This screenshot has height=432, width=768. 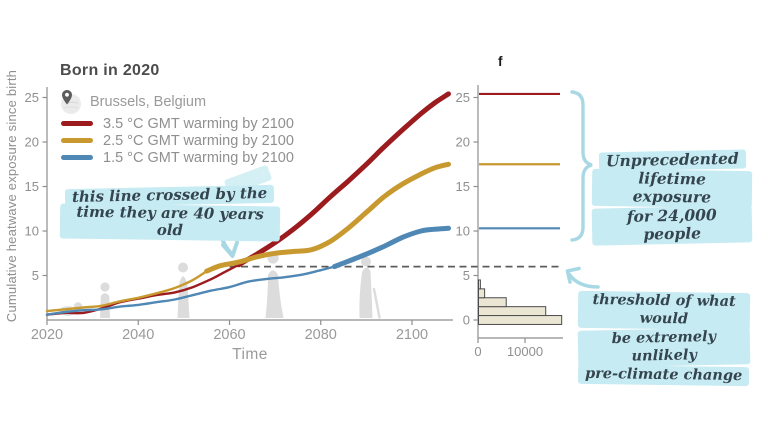 What do you see at coordinates (525, 351) in the screenshot?
I see `svg-text: 10000` at bounding box center [525, 351].